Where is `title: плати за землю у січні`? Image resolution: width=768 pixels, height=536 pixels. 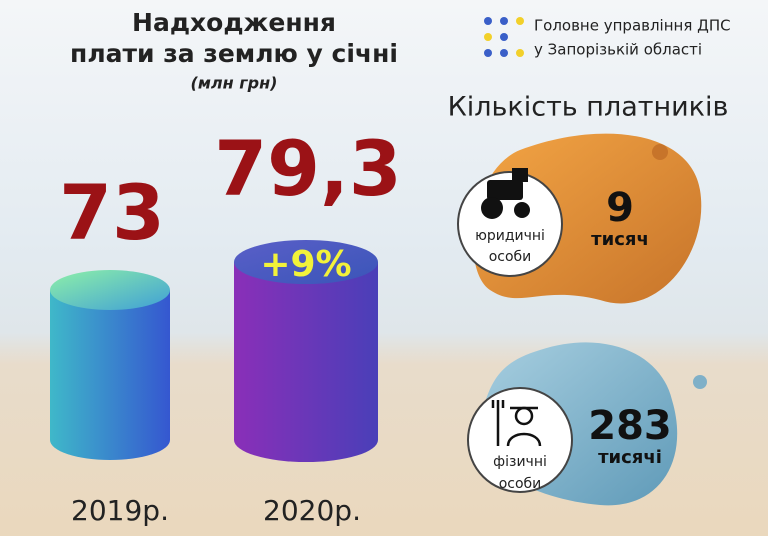
title: плати за землю у січні is located at coordinates (234, 53).